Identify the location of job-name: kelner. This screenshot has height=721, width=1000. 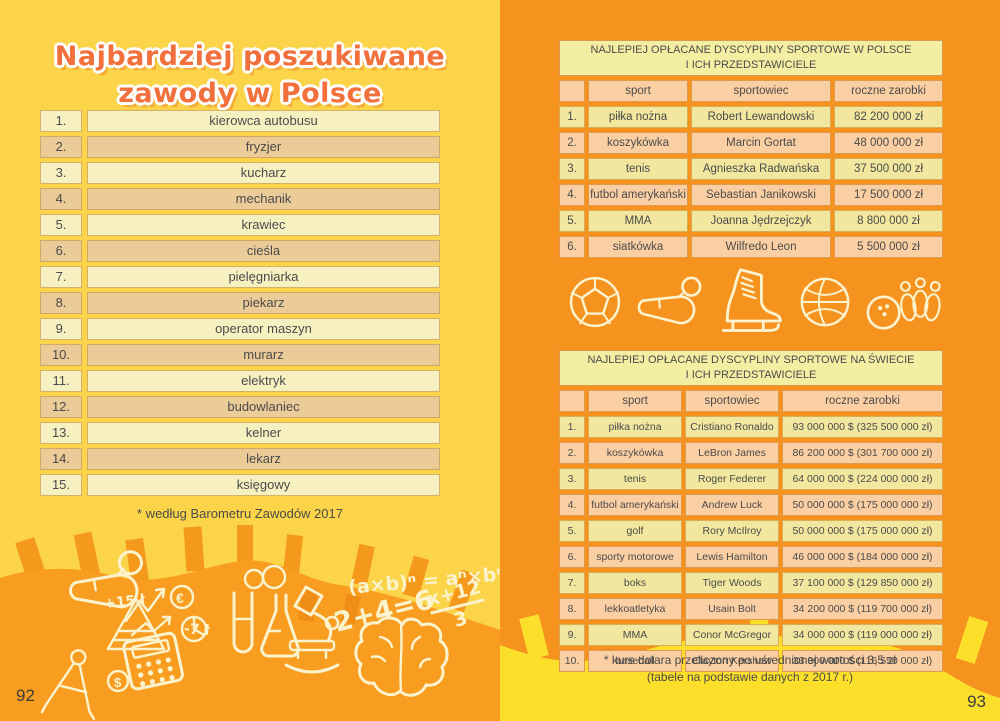
(263, 433).